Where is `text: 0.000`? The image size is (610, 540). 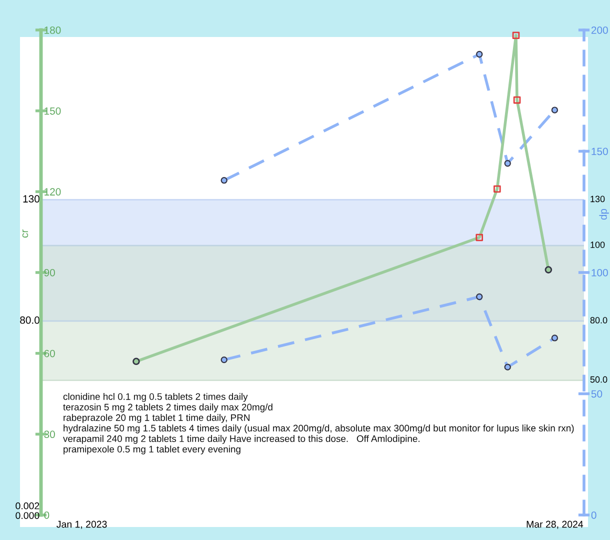 text: 0.000 is located at coordinates (28, 515).